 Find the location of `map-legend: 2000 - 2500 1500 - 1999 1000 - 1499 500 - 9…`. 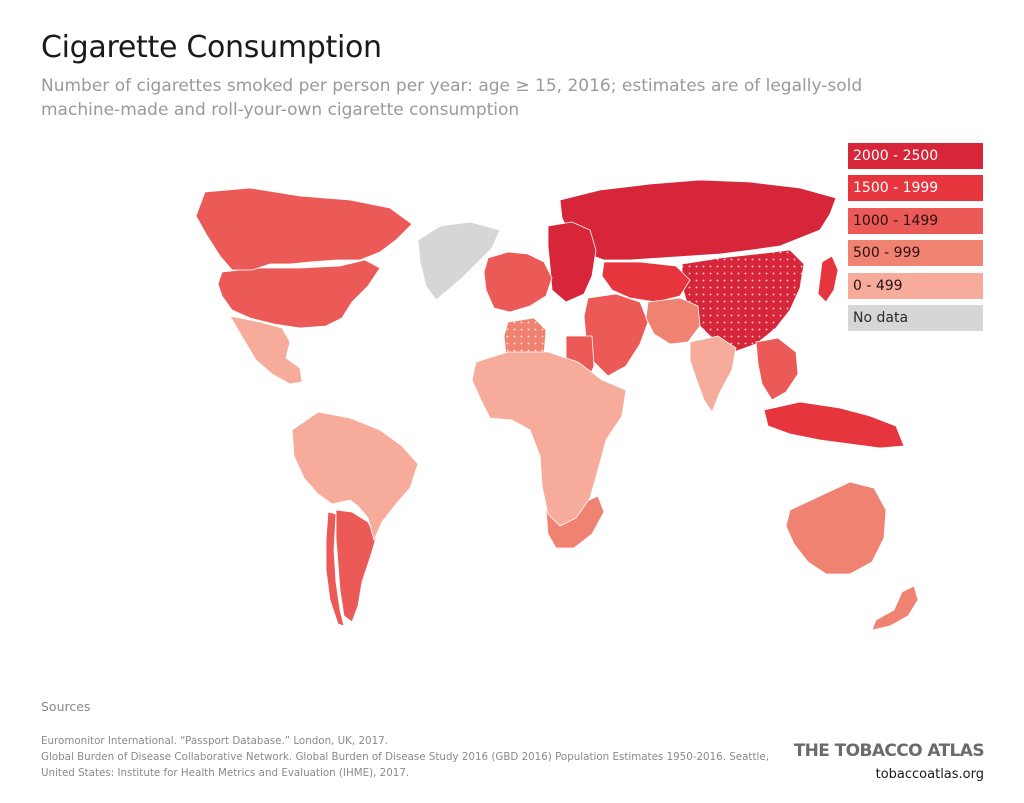

map-legend: 2000 - 2500 1500 - 1999 1000 - 1499 500 - 9… is located at coordinates (915, 240).